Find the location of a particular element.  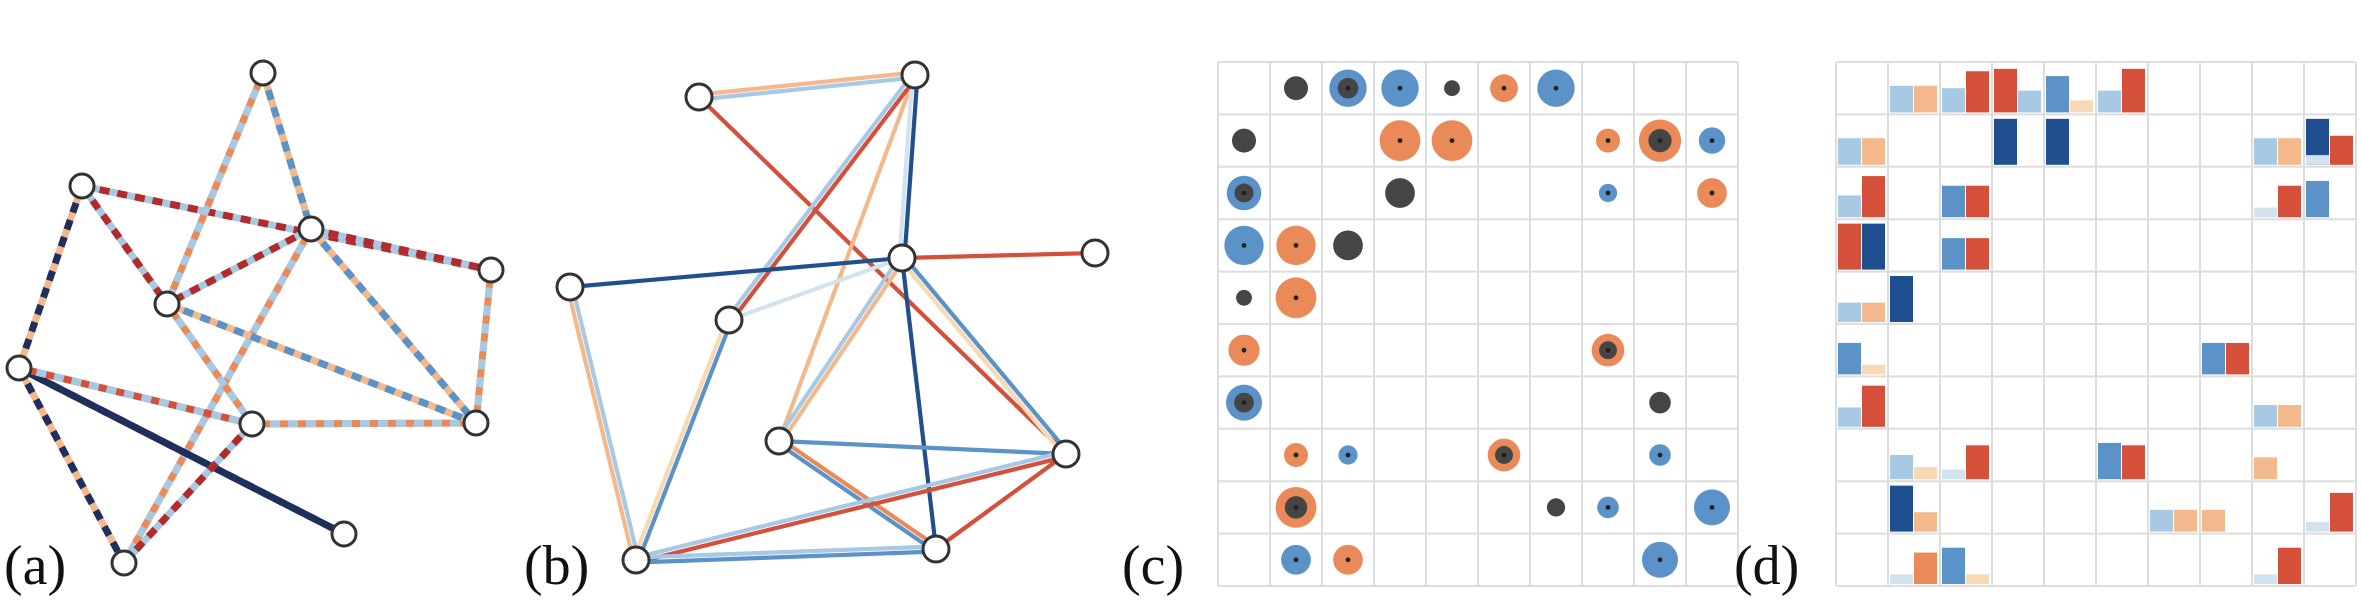

node-b1 is located at coordinates (699, 97).